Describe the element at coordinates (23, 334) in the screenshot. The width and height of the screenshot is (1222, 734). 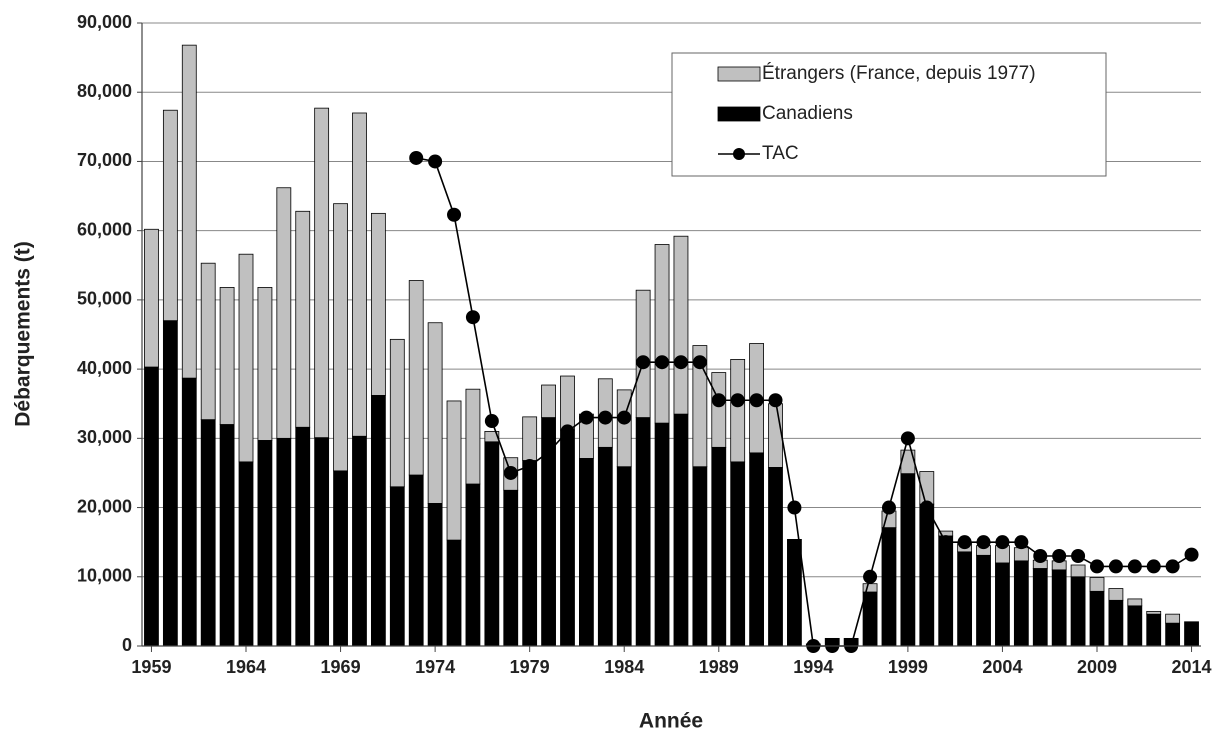
I see `y-axis-title: Débarquements (t)` at that location.